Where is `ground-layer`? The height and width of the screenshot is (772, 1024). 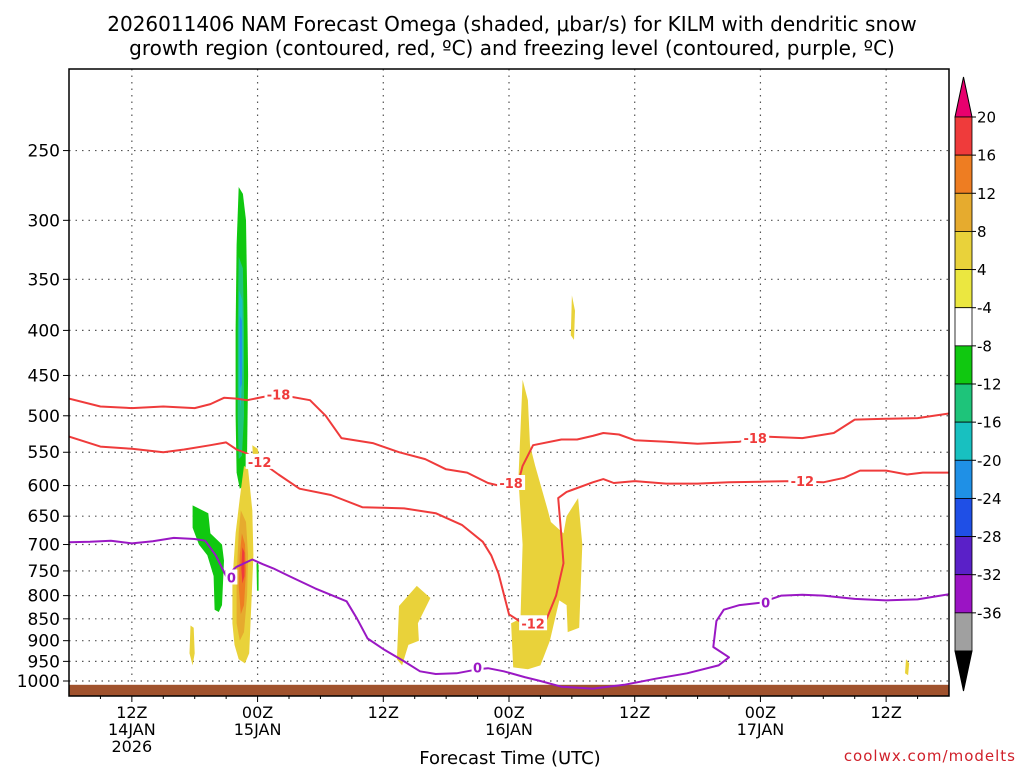
ground-layer is located at coordinates (509, 690).